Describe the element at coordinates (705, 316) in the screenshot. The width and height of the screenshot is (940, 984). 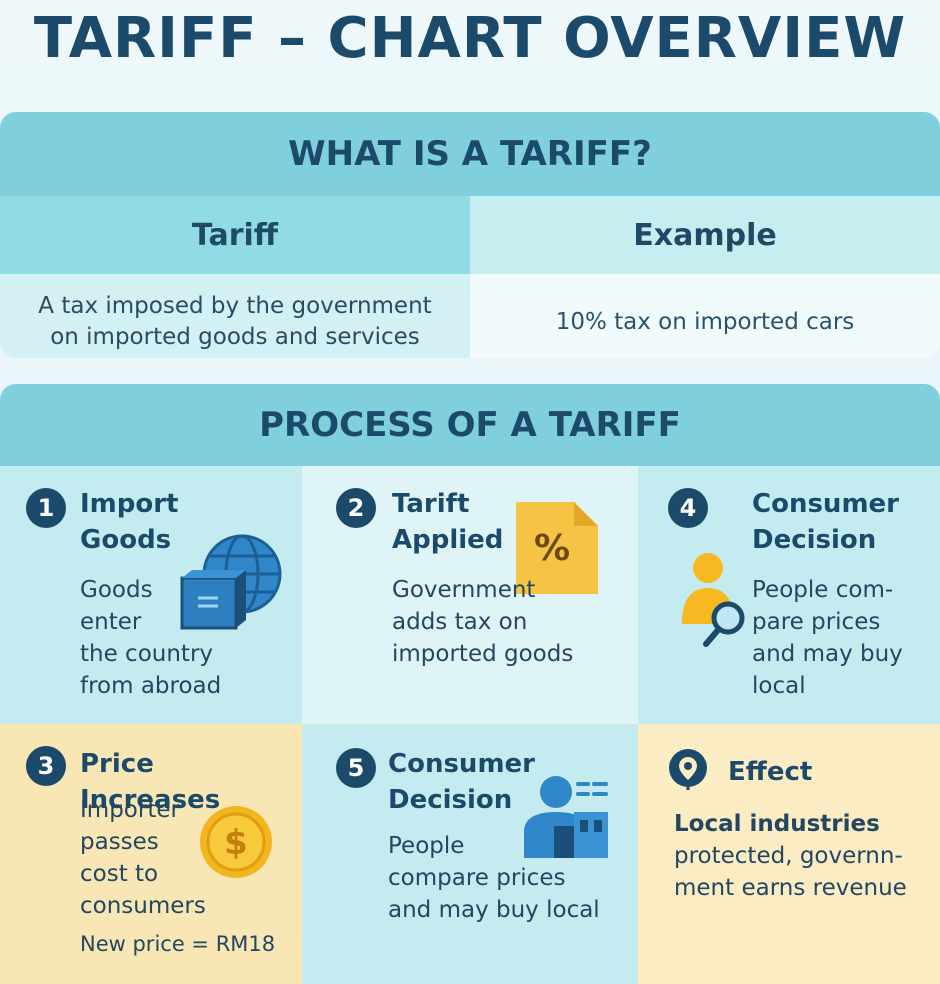
I see `example-cell: 10% tax on imported cars` at that location.